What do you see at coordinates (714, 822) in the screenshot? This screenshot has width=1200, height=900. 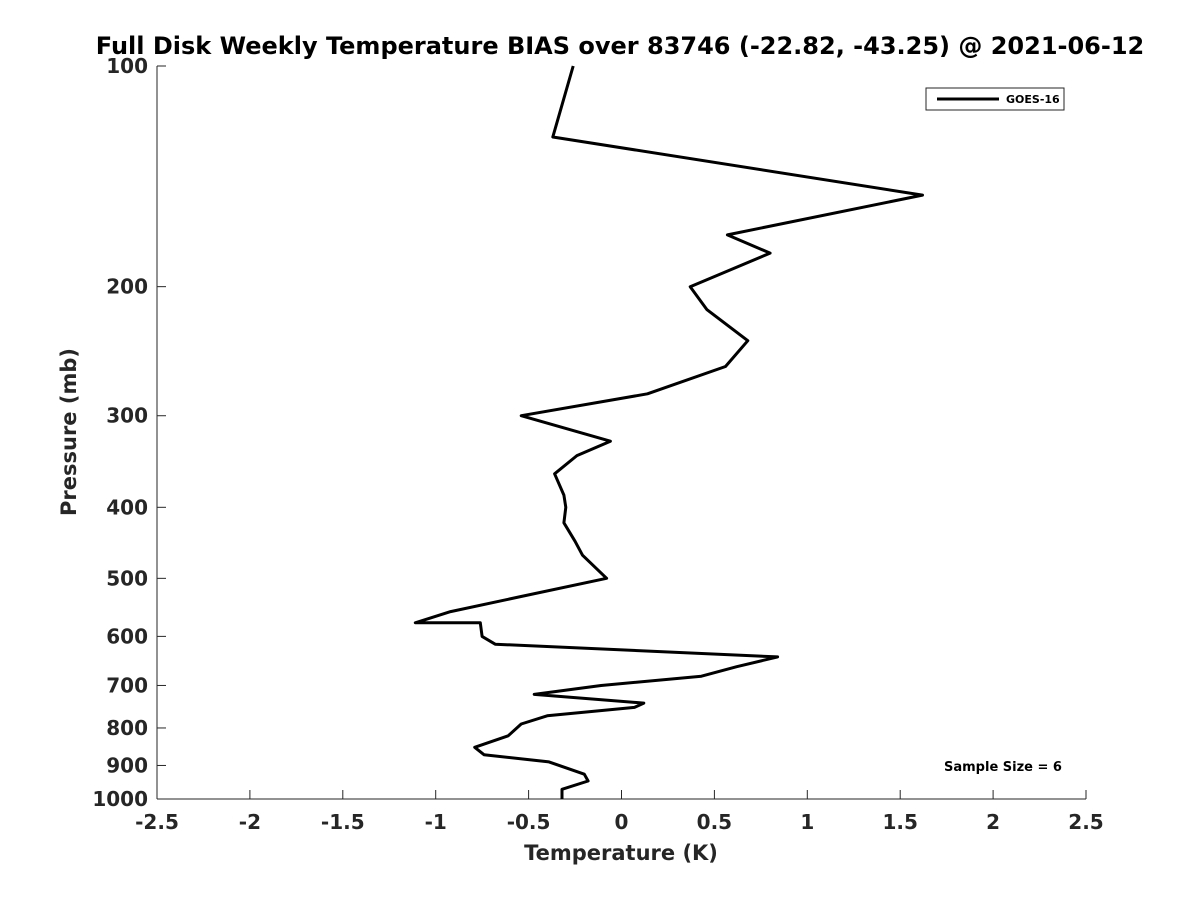 I see `x-tick-label: 0.5` at bounding box center [714, 822].